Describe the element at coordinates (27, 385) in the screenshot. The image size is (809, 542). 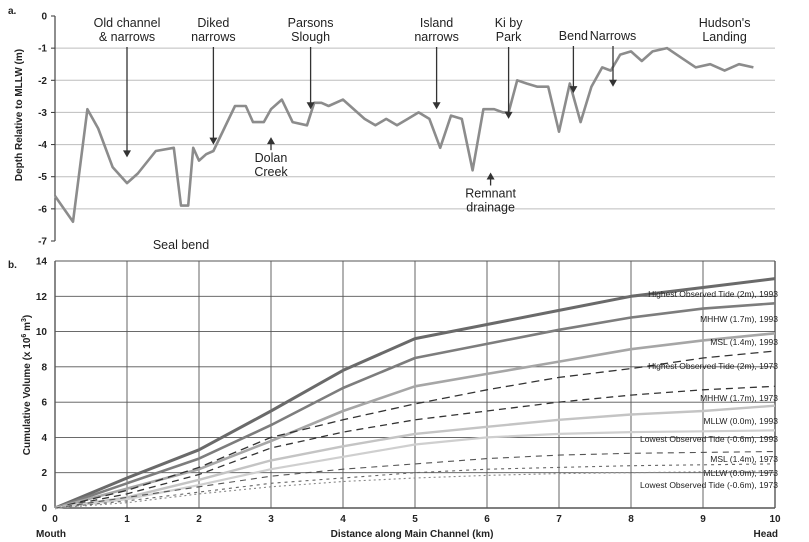
I see `panel-b-y-axis-label: Cumulative Volume (x 106 m3)` at that location.